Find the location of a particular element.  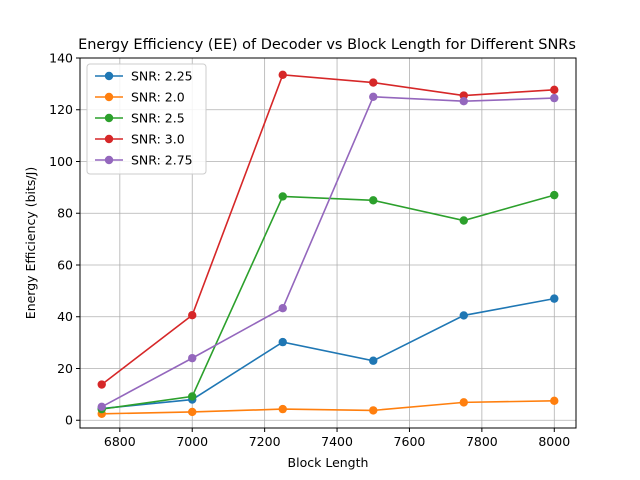

x-tick-label: 7400 is located at coordinates (337, 441).